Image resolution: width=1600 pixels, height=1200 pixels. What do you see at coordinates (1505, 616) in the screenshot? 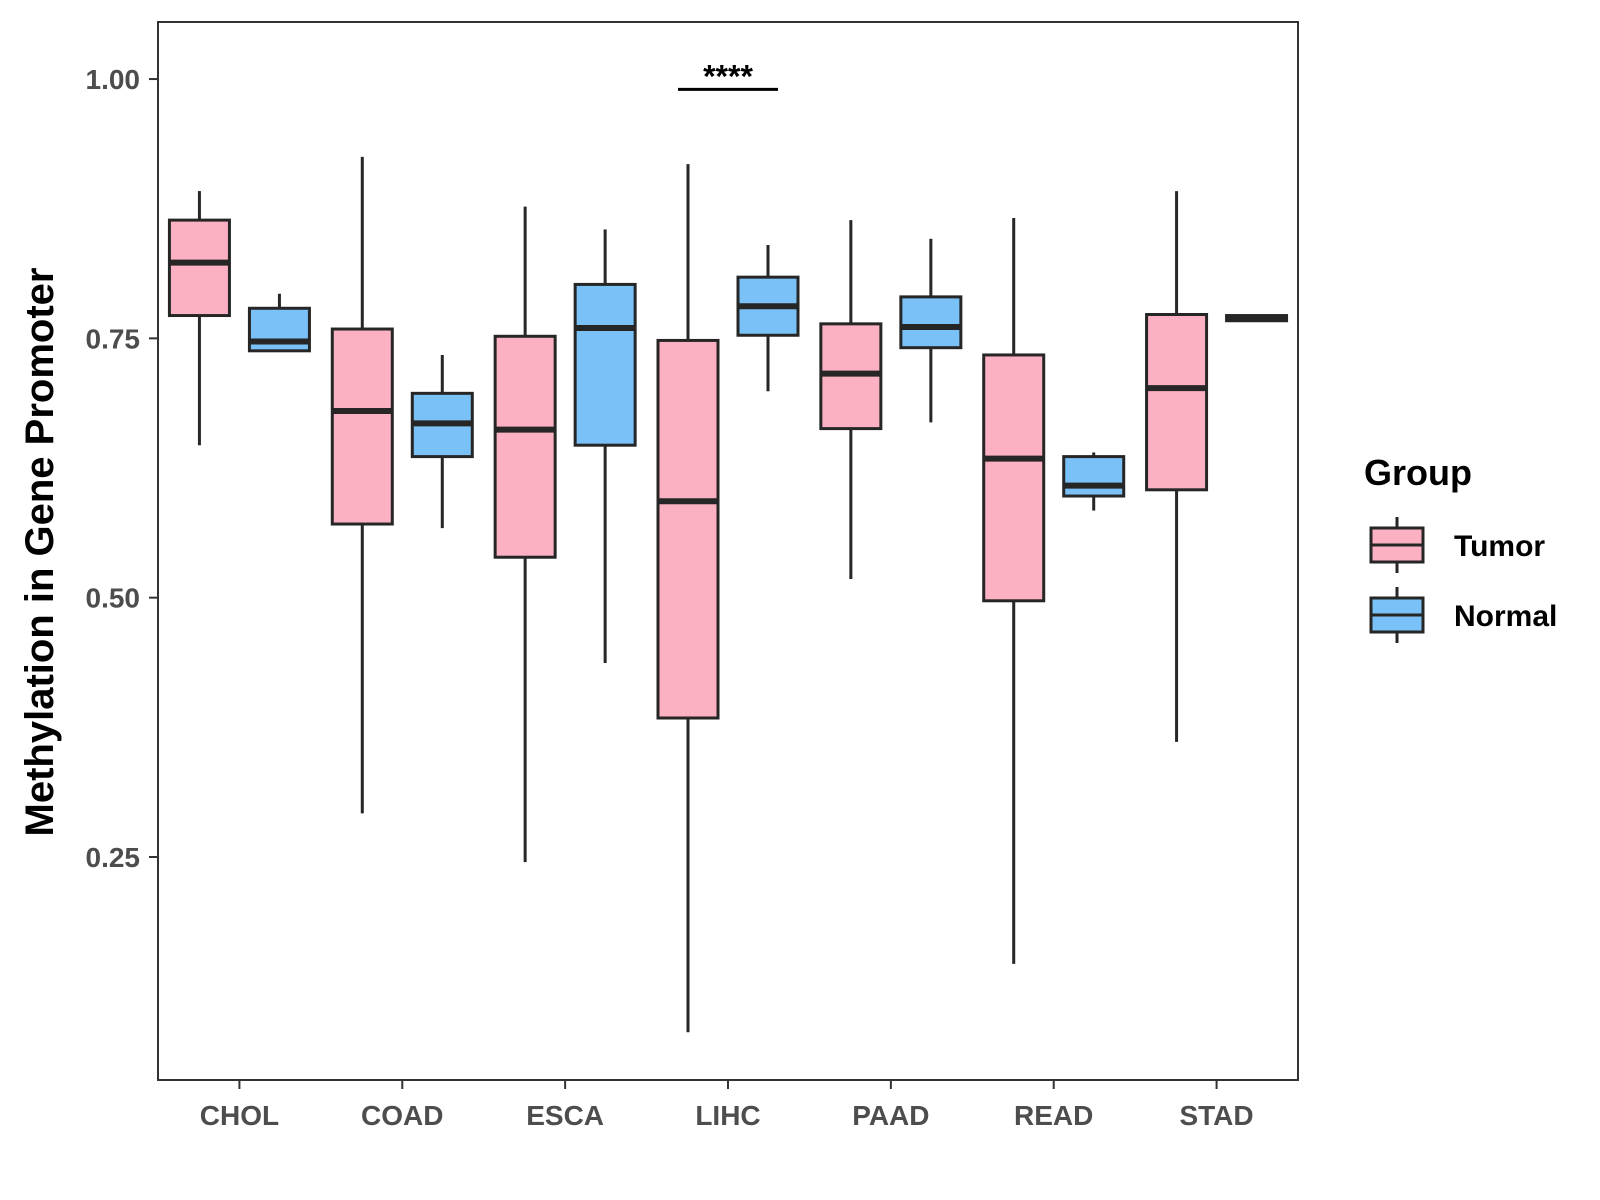
I see `legend-label: Normal` at bounding box center [1505, 616].